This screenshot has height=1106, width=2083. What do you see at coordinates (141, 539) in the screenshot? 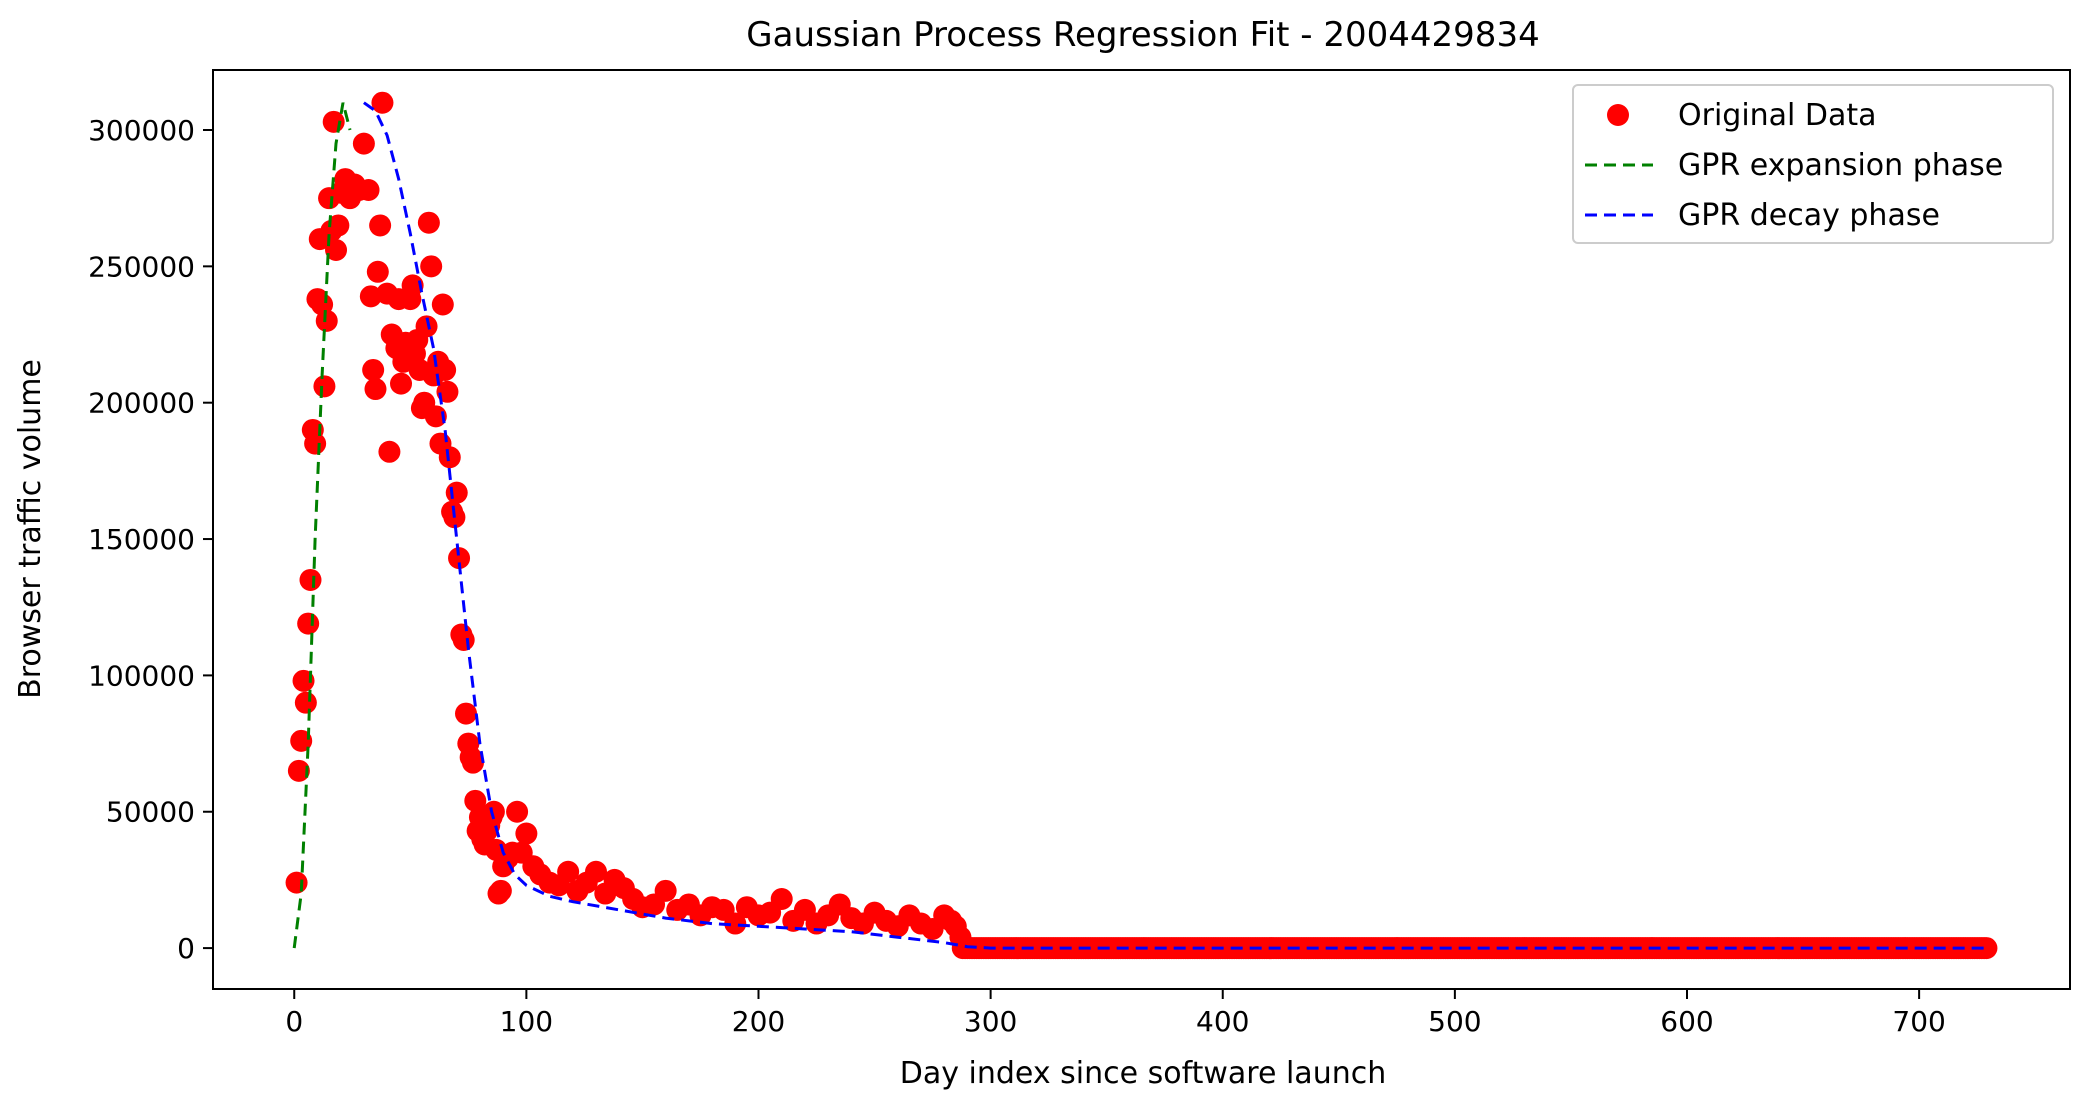
I see `y-tick-label: 150000` at bounding box center [141, 539].